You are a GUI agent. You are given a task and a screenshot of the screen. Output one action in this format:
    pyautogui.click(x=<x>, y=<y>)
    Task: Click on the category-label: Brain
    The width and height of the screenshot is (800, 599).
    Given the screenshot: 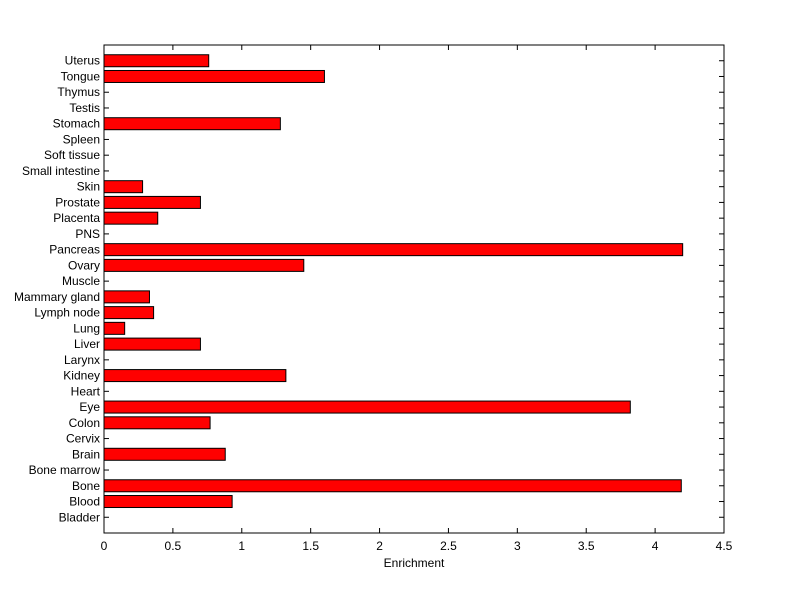 What is the action you would take?
    pyautogui.click(x=86, y=454)
    